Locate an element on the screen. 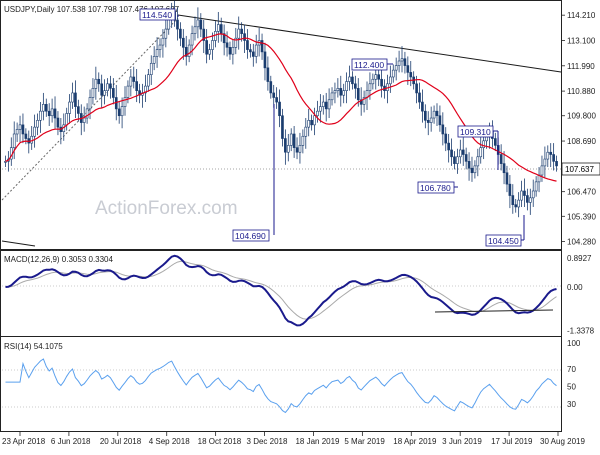  watermark: ActionForex.com is located at coordinates (166, 208).